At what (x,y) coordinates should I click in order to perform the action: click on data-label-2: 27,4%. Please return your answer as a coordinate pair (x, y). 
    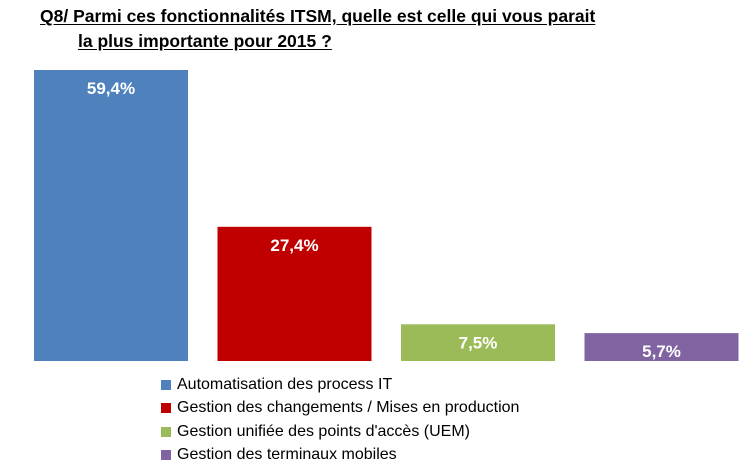
    Looking at the image, I should click on (294, 245).